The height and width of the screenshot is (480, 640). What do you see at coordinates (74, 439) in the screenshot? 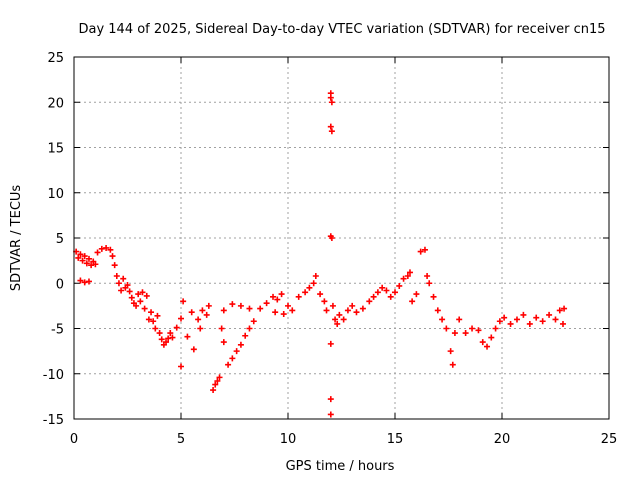
I see `x-tick-label: 0` at bounding box center [74, 439].